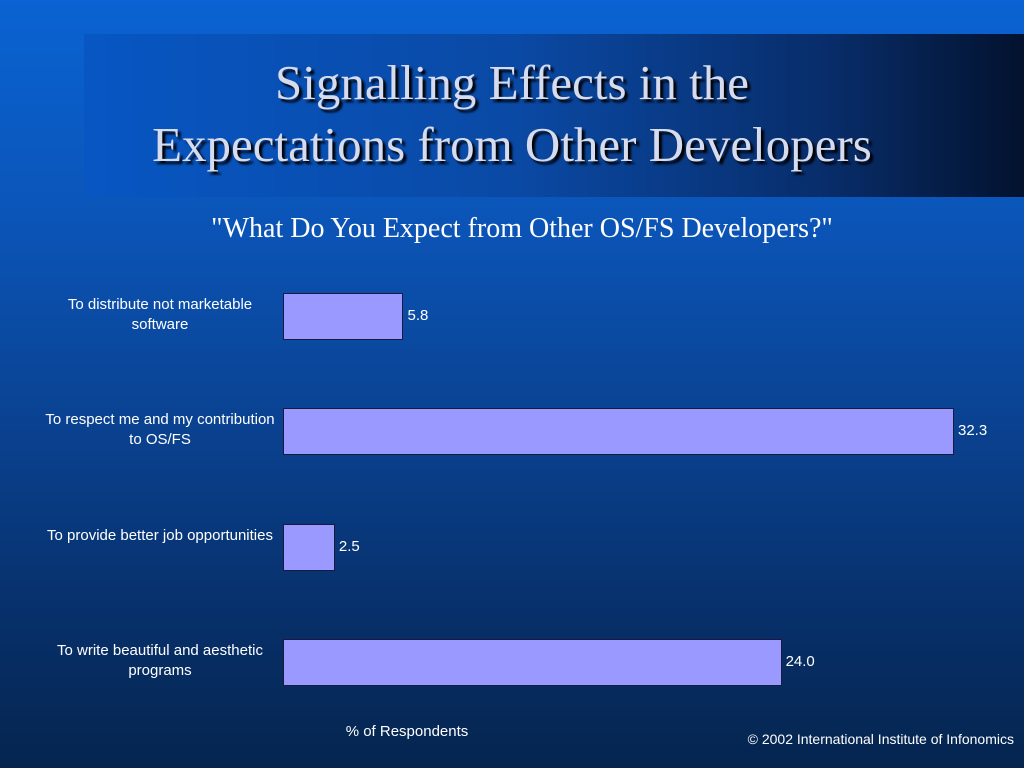 Image resolution: width=1024 pixels, height=768 pixels. I want to click on data-label: 5.8, so click(418, 315).